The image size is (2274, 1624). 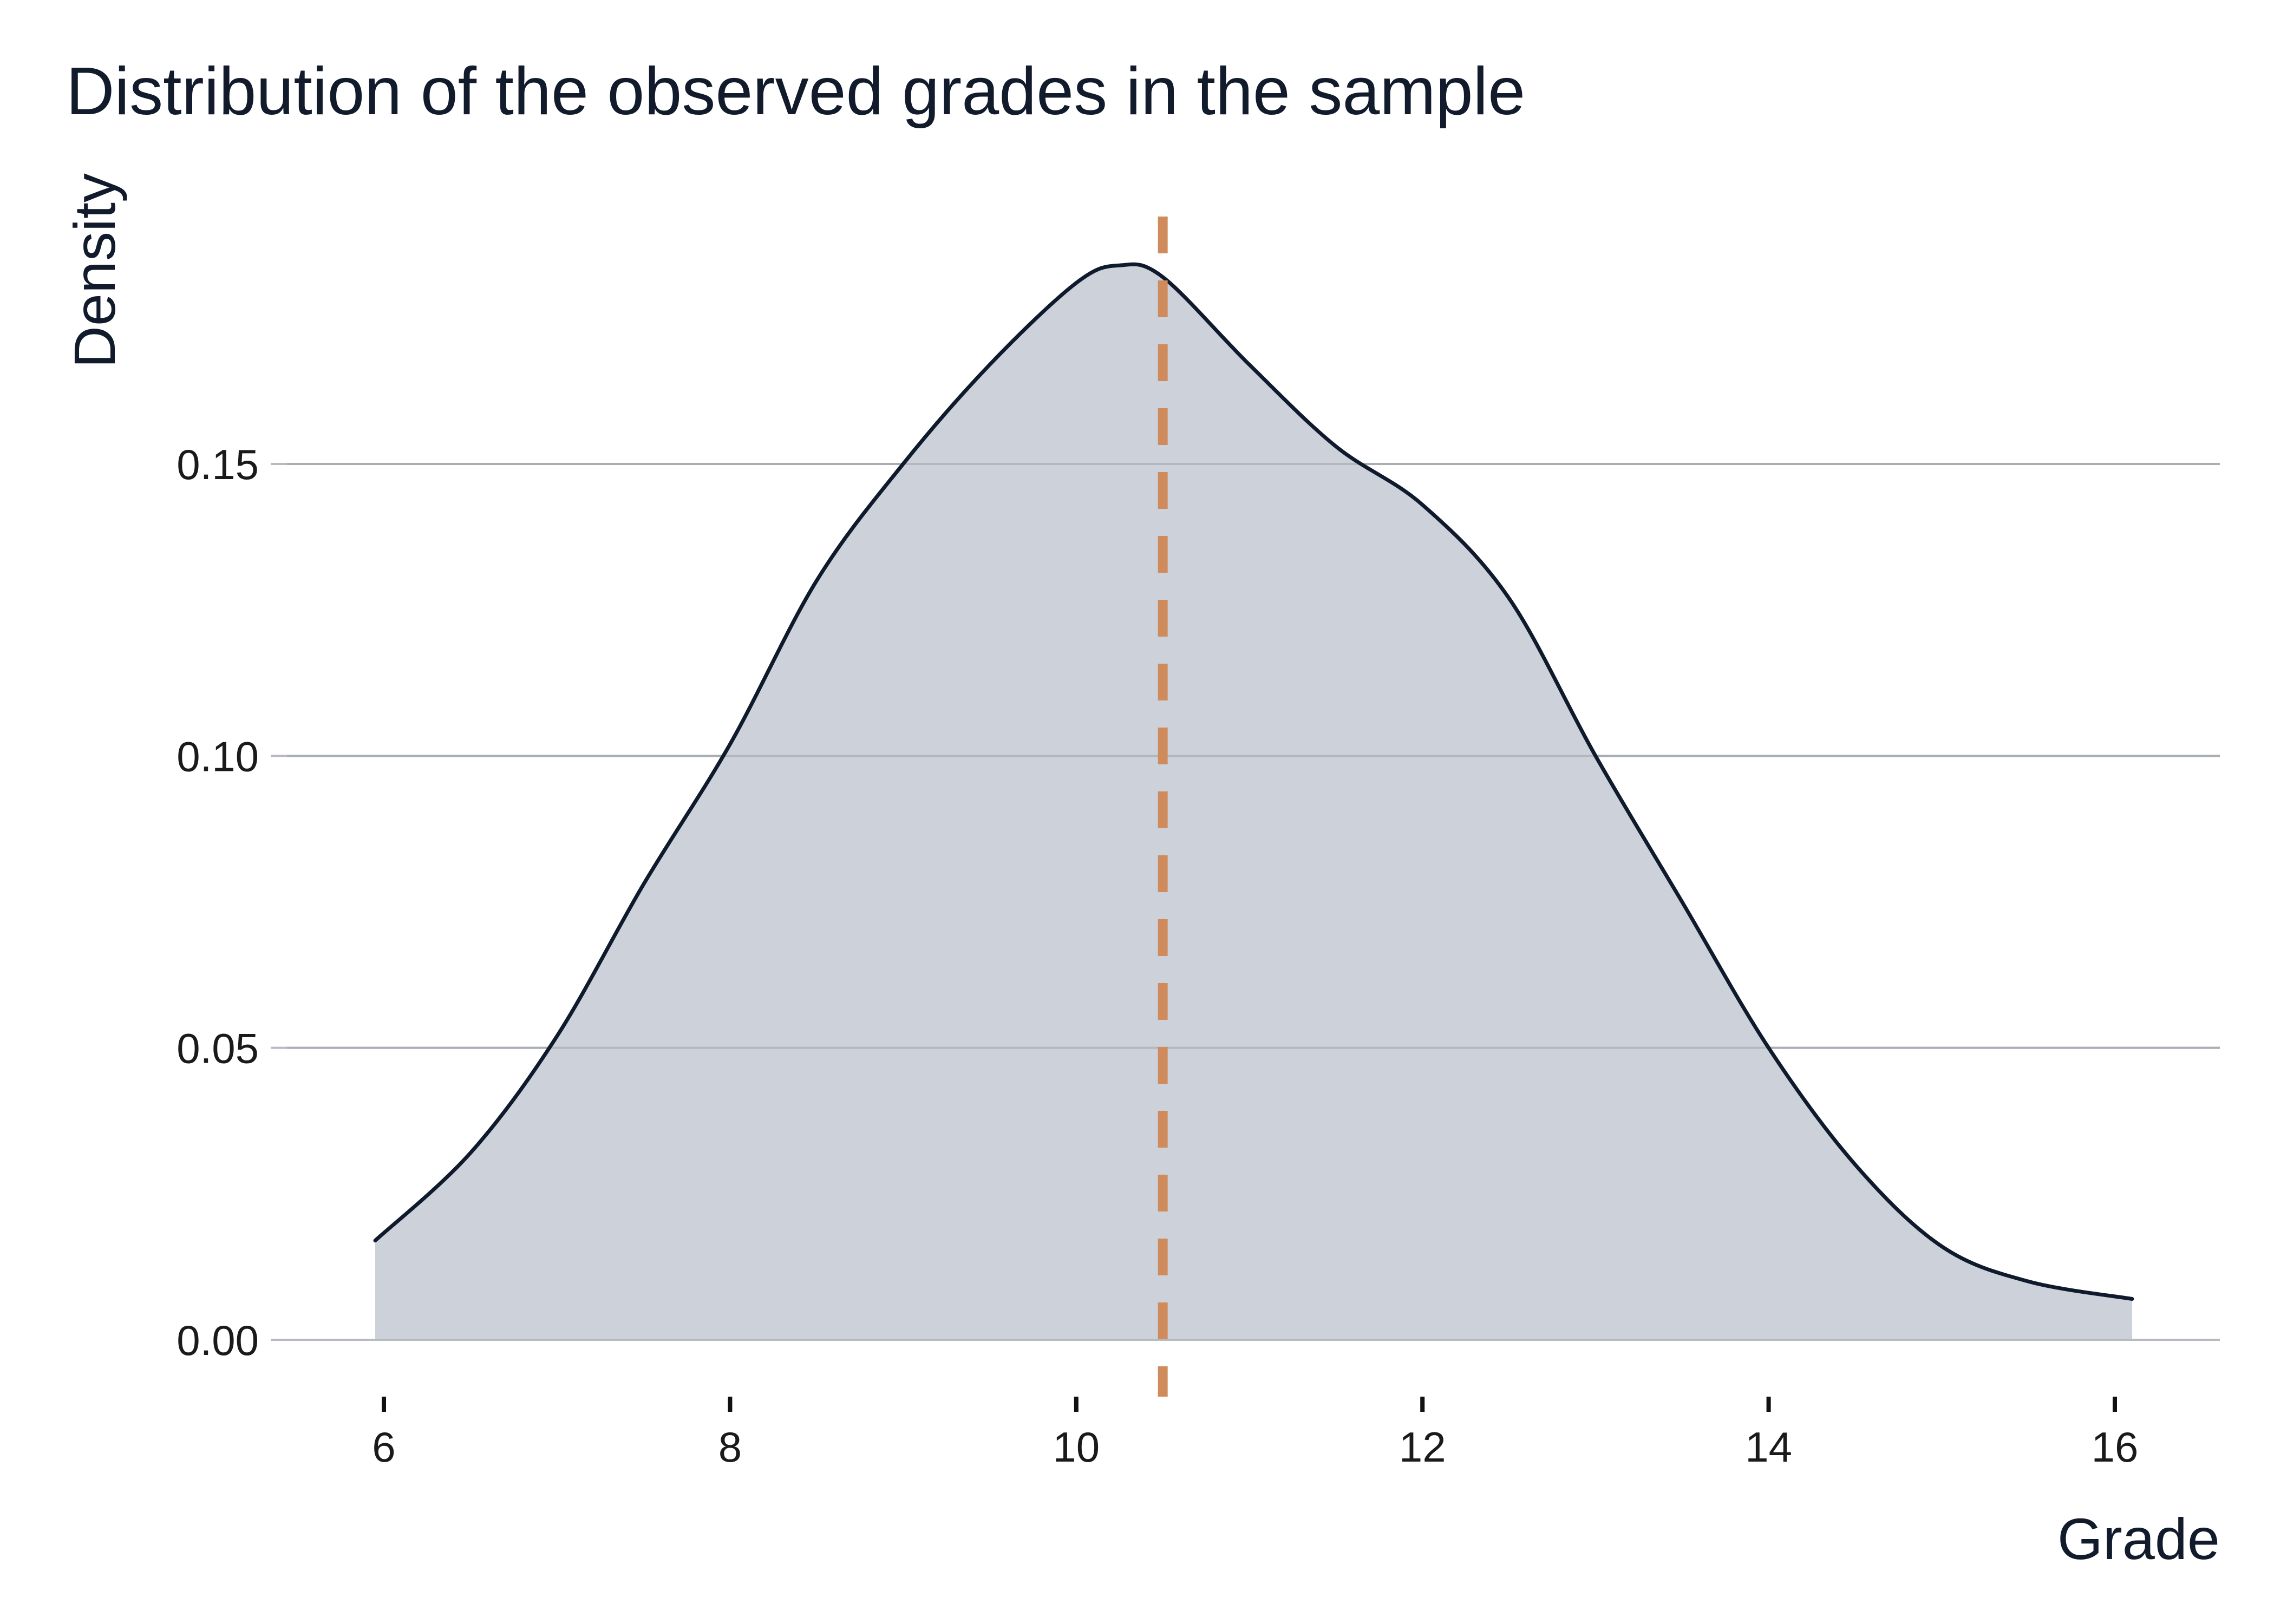 What do you see at coordinates (2139, 1539) in the screenshot?
I see `x-axis-title: Grade` at bounding box center [2139, 1539].